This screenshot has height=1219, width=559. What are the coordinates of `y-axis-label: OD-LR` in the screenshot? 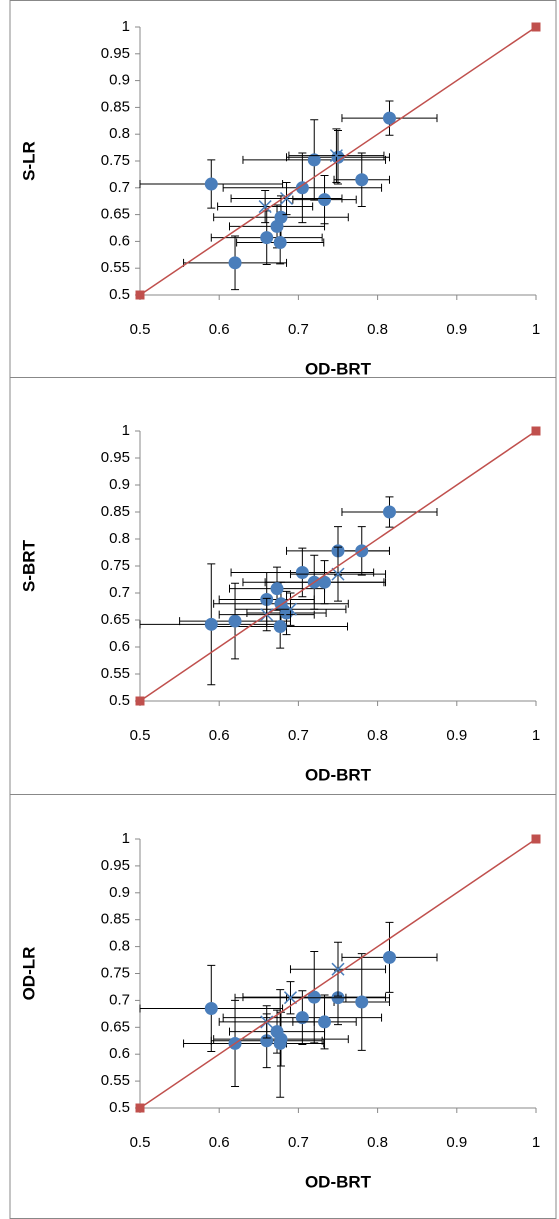 It's located at (28, 974).